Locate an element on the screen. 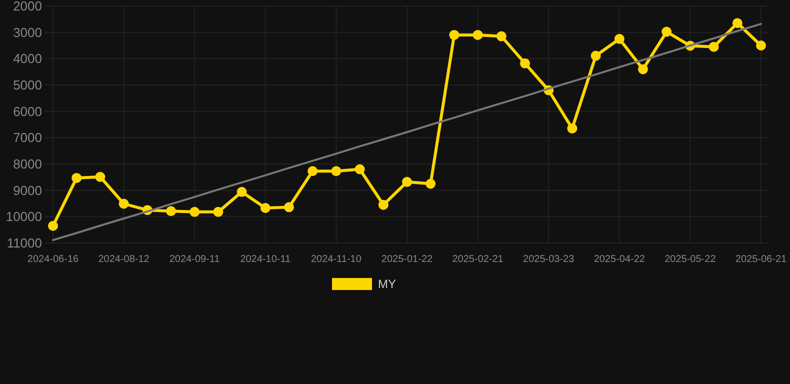 This screenshot has height=384, width=790. y-tick-label: 11000 is located at coordinates (24, 243).